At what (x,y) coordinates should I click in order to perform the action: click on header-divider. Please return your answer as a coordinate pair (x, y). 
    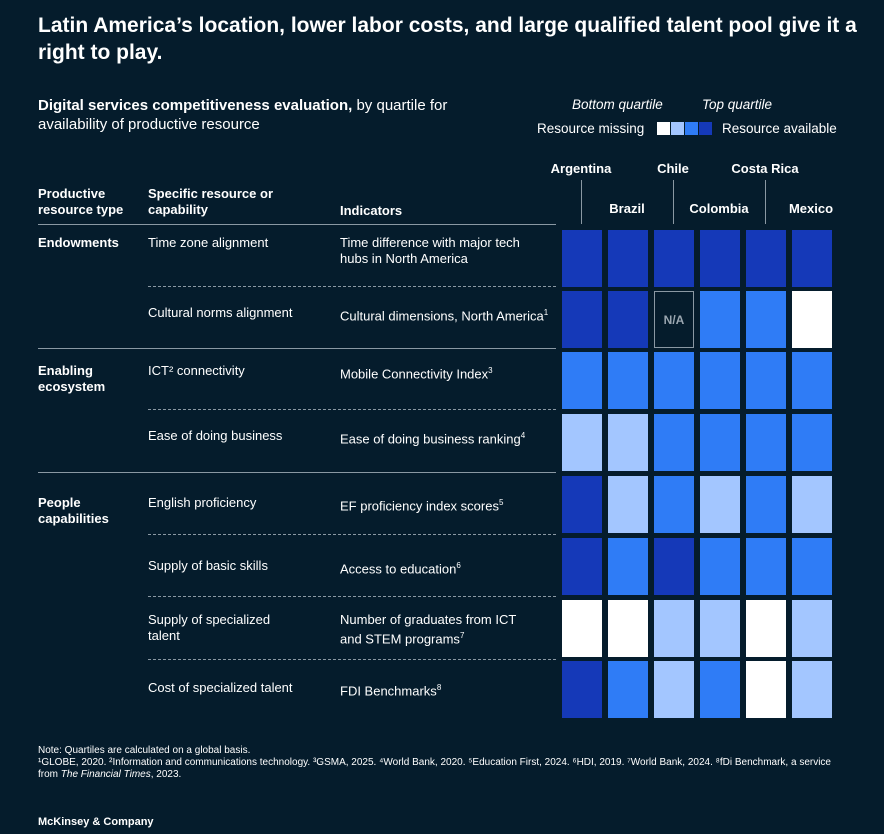
    Looking at the image, I should click on (297, 224).